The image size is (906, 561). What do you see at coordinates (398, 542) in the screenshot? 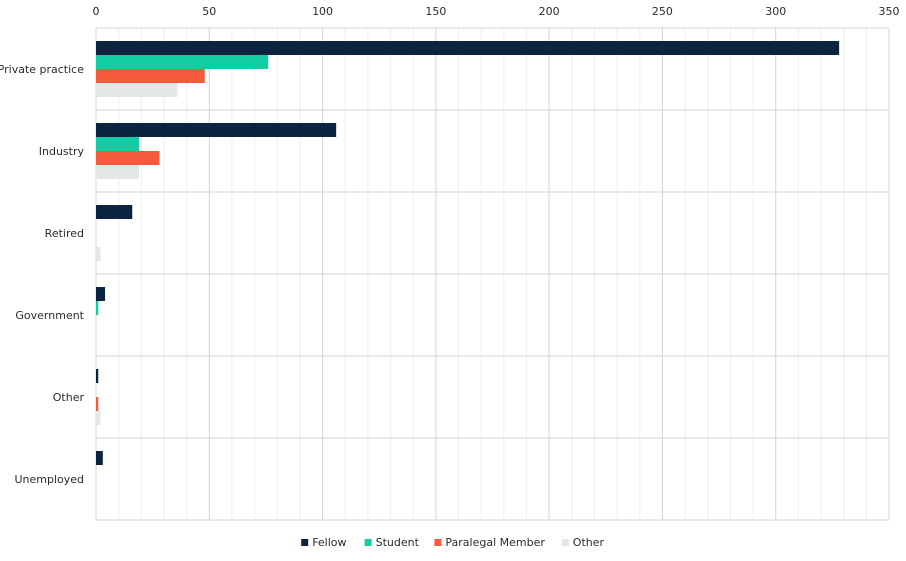
I see `legend-label: Student` at bounding box center [398, 542].